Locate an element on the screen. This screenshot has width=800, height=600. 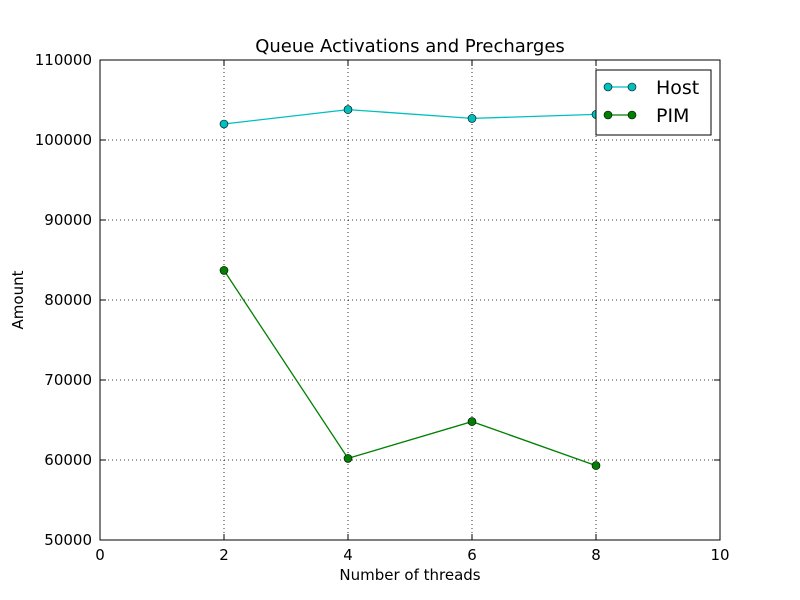
legend-box is located at coordinates (653, 102).